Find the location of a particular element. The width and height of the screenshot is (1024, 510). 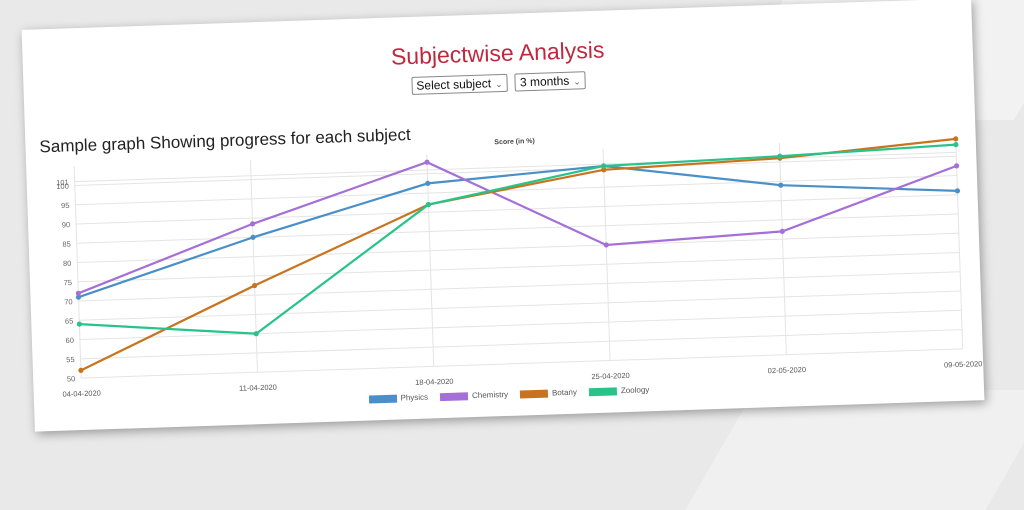

legend-label: Botany is located at coordinates (564, 392).